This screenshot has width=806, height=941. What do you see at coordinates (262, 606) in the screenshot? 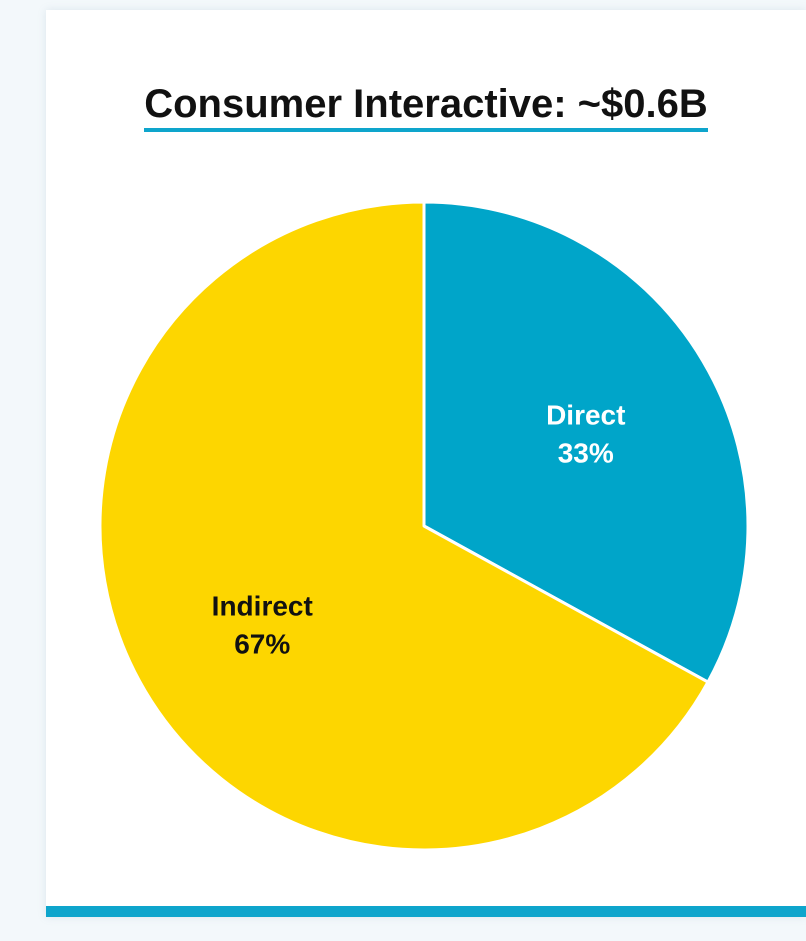
I see `slice-category-label: Indirect` at bounding box center [262, 606].